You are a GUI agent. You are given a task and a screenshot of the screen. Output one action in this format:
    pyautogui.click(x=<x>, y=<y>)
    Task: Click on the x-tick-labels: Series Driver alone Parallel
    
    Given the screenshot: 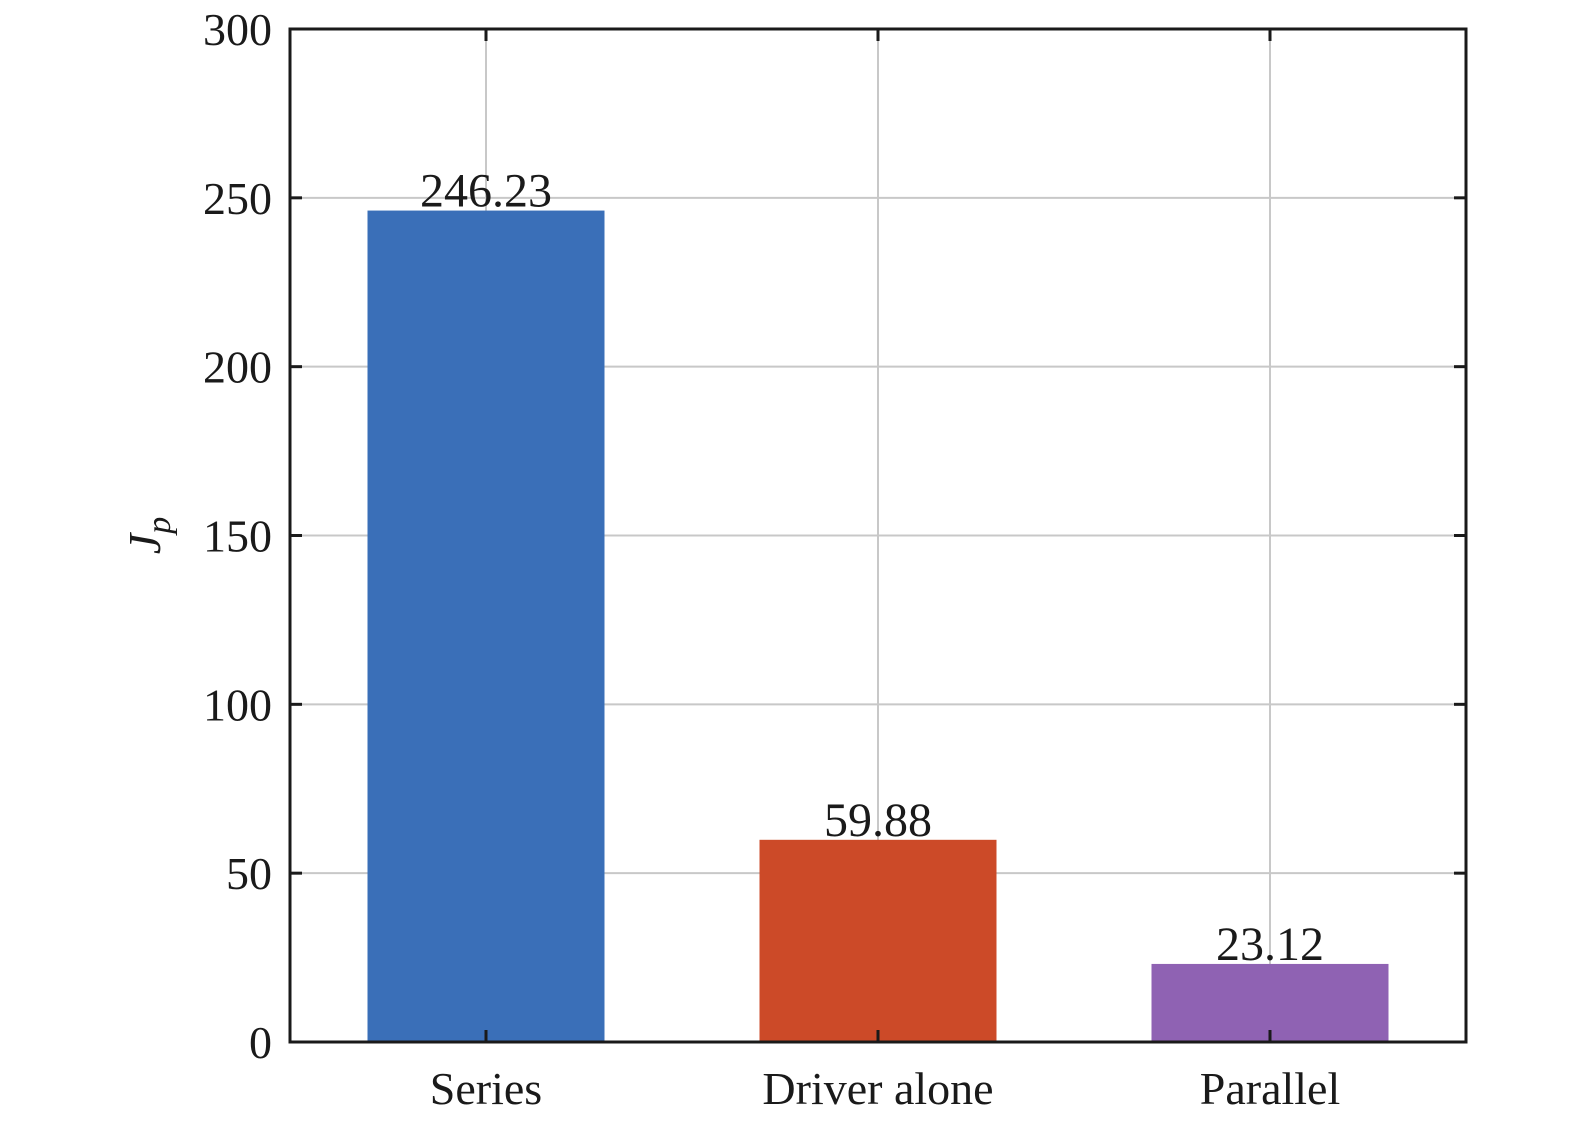 What is the action you would take?
    pyautogui.click(x=885, y=1088)
    